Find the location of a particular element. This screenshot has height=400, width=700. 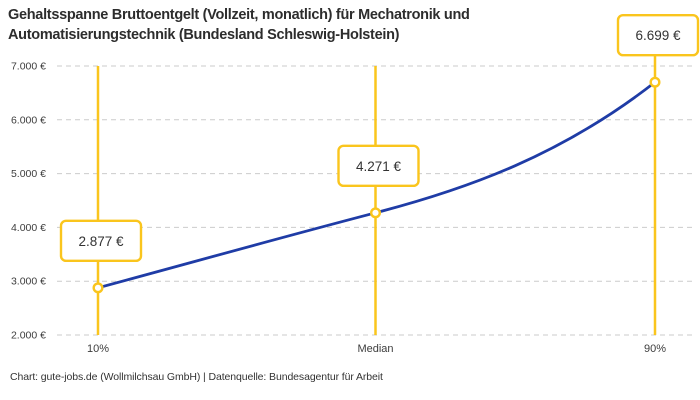

value-label-text: 2.877 € is located at coordinates (101, 241).